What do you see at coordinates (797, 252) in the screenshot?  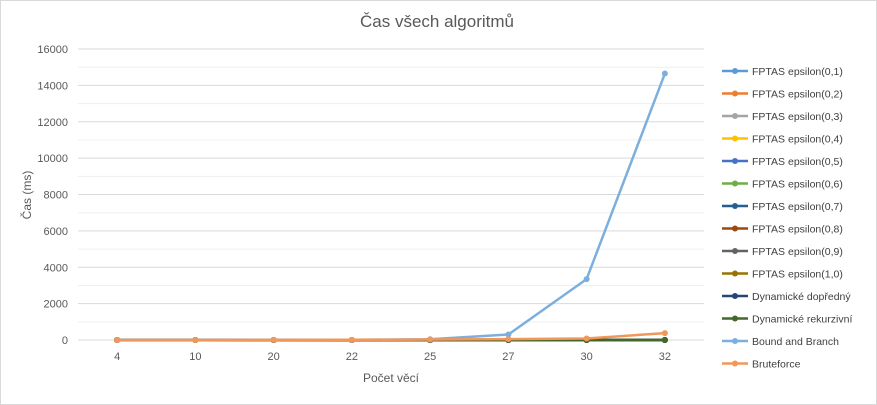 I see `legend-label: FPTAS epsilon(0,9)` at bounding box center [797, 252].